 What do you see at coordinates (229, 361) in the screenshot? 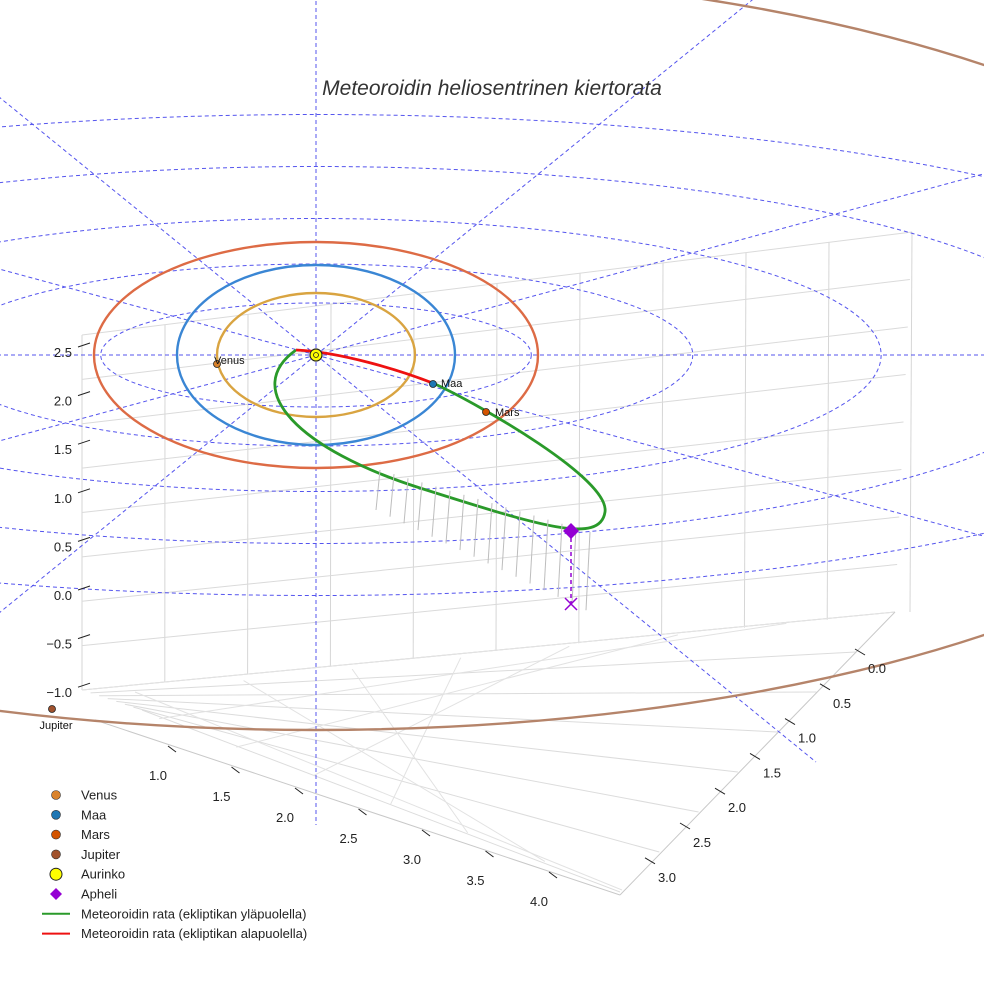
I see `planet-label-venus: Venus` at bounding box center [229, 361].